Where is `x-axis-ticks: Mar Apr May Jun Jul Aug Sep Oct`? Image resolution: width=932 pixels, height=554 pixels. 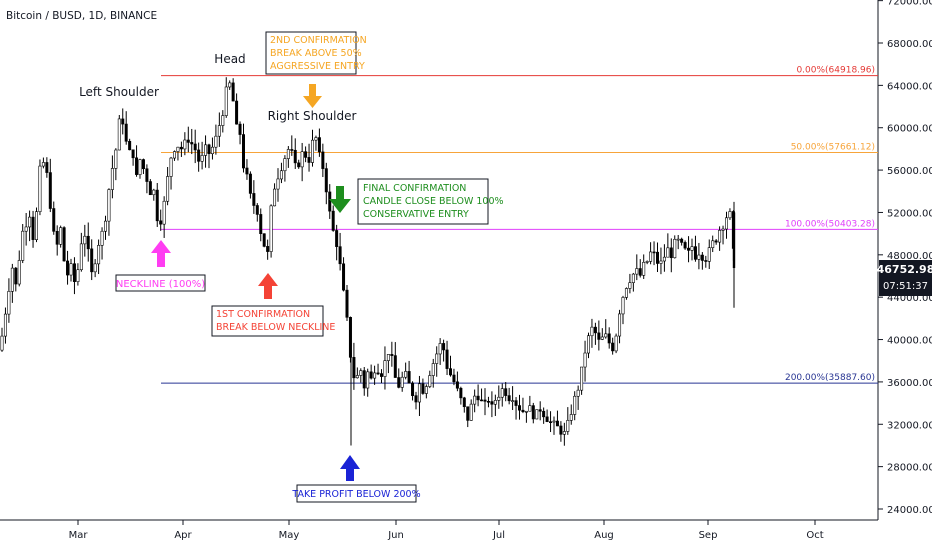
x-axis-ticks: Mar Apr May Jun Jul Aug Sep Oct is located at coordinates (446, 530).